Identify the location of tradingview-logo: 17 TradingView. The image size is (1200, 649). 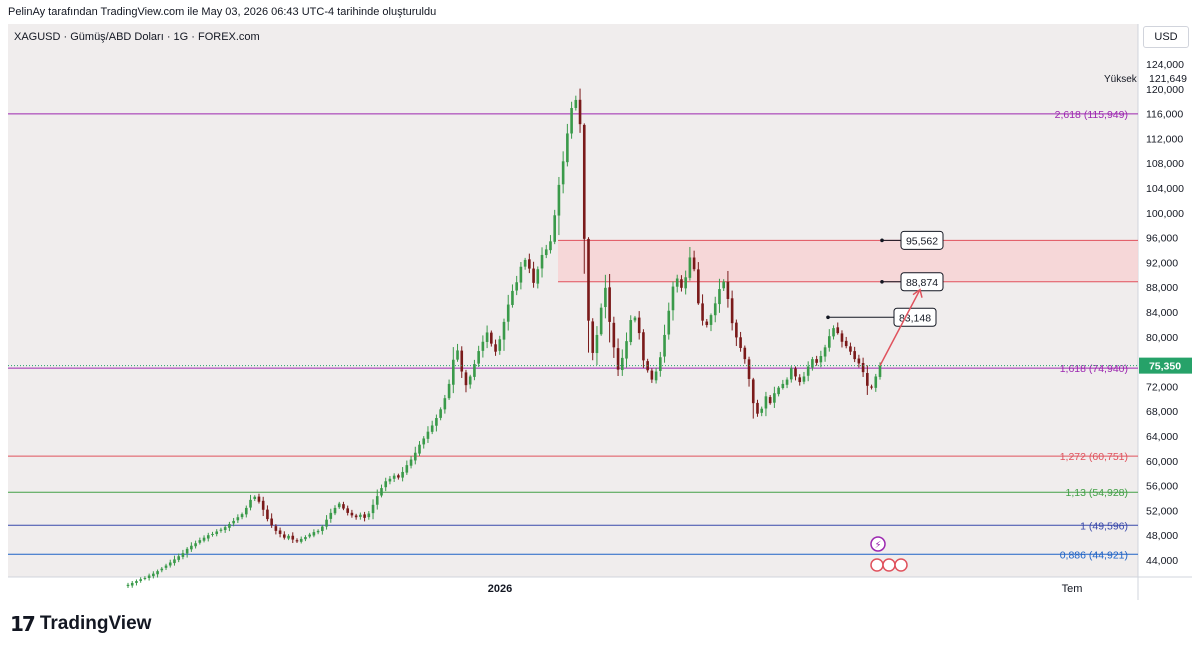
(80, 624).